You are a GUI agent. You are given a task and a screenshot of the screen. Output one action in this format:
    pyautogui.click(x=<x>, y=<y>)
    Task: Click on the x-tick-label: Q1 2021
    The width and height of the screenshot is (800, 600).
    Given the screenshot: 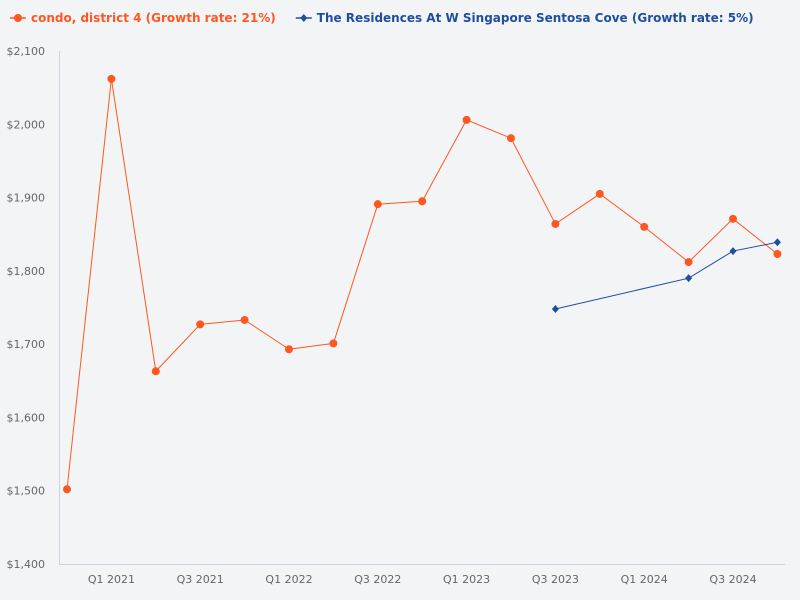 What is the action you would take?
    pyautogui.click(x=111, y=579)
    